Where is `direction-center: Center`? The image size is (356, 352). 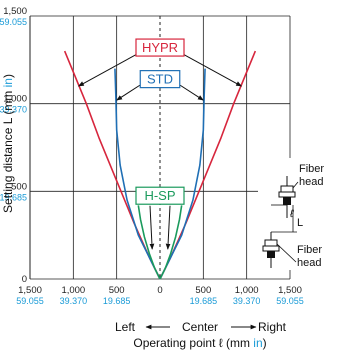
direction-center: Center is located at coordinates (200, 327).